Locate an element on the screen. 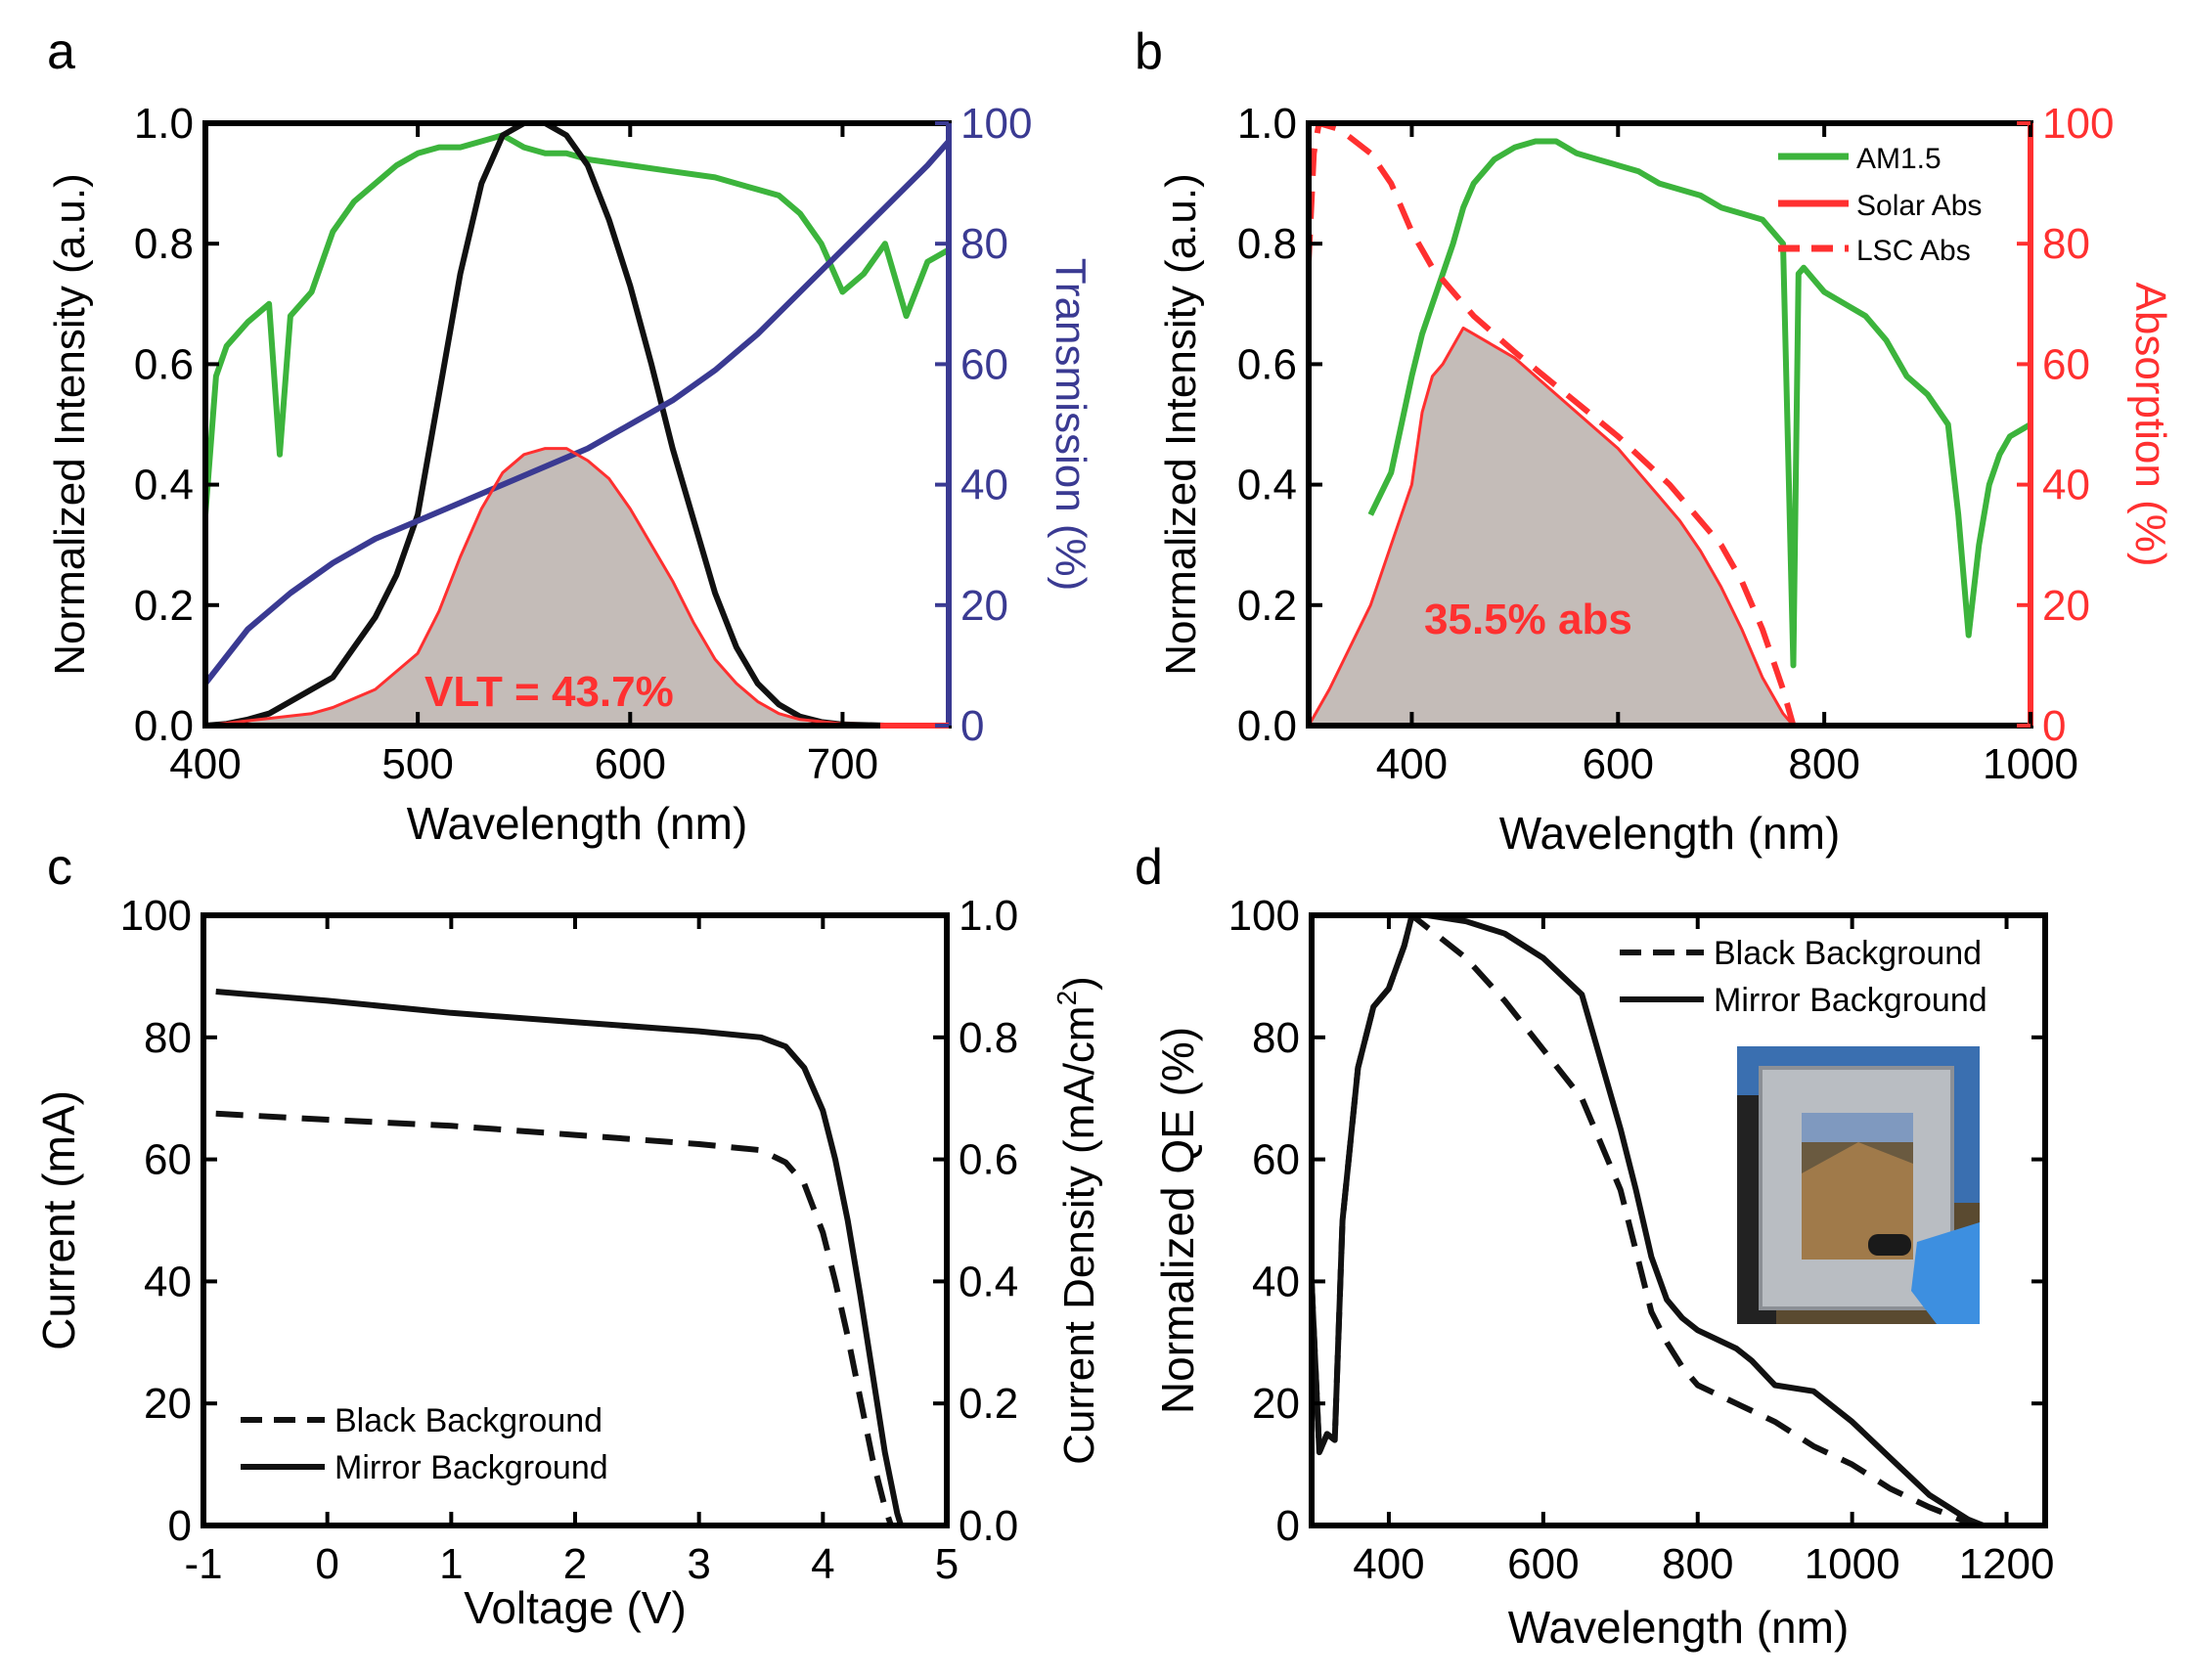 The width and height of the screenshot is (2187, 1680). y2-tick-label: 0.8 is located at coordinates (989, 1038).